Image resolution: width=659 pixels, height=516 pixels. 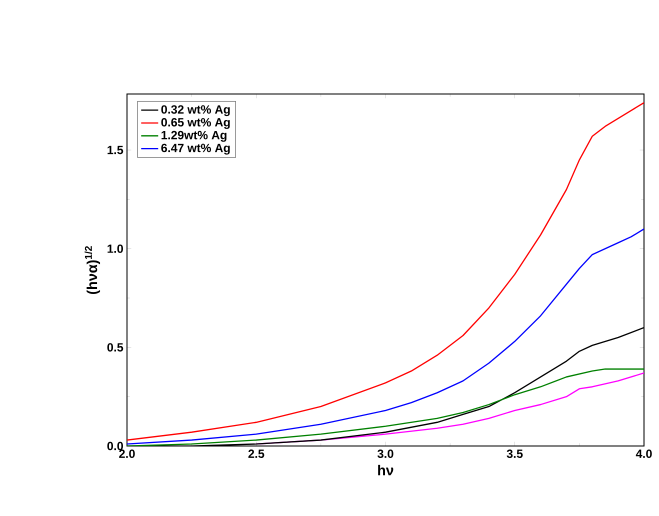 I want to click on x-tick-label: 2.0, so click(x=127, y=454).